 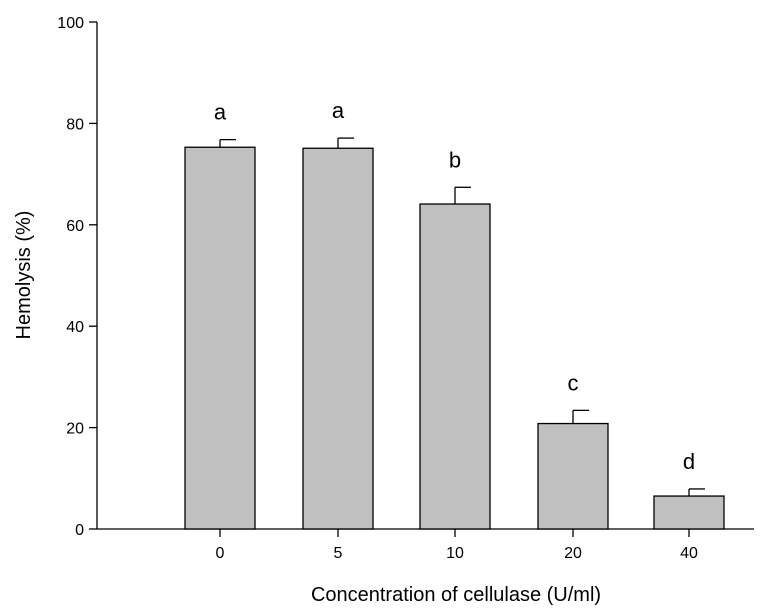 I want to click on x-ticks: 0 5 10 20 40, so click(x=457, y=545).